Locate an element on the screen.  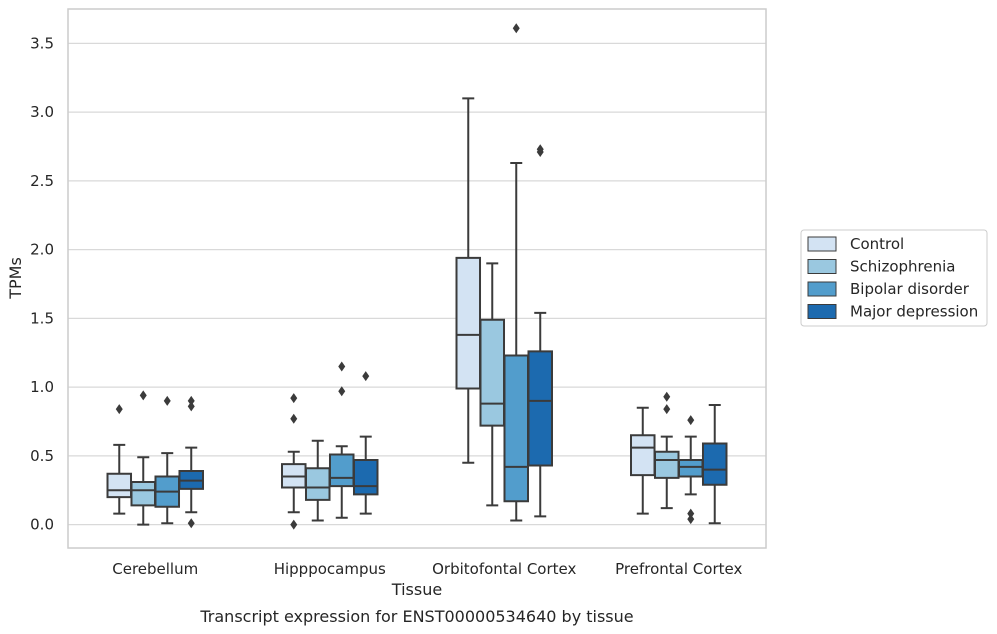
legend-item: Bipolar disorder is located at coordinates (888, 289).